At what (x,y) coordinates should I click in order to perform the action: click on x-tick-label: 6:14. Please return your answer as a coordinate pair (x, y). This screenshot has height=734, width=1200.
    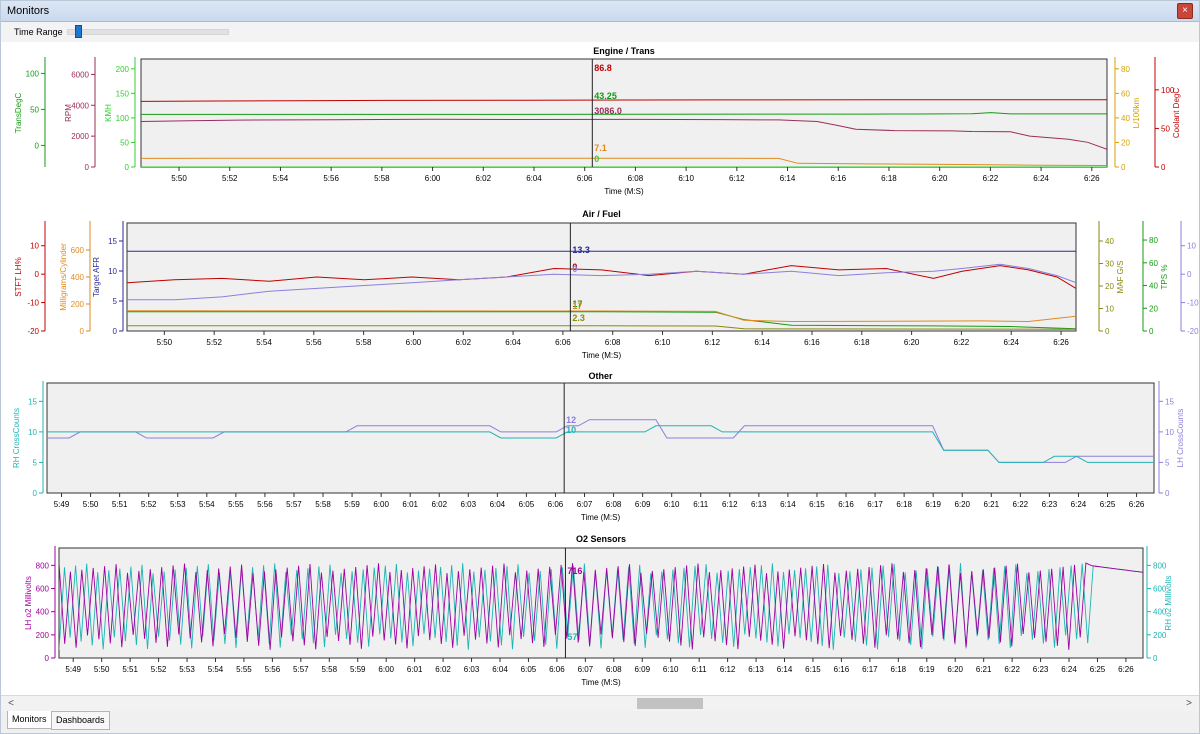
    Looking at the image, I should click on (788, 178).